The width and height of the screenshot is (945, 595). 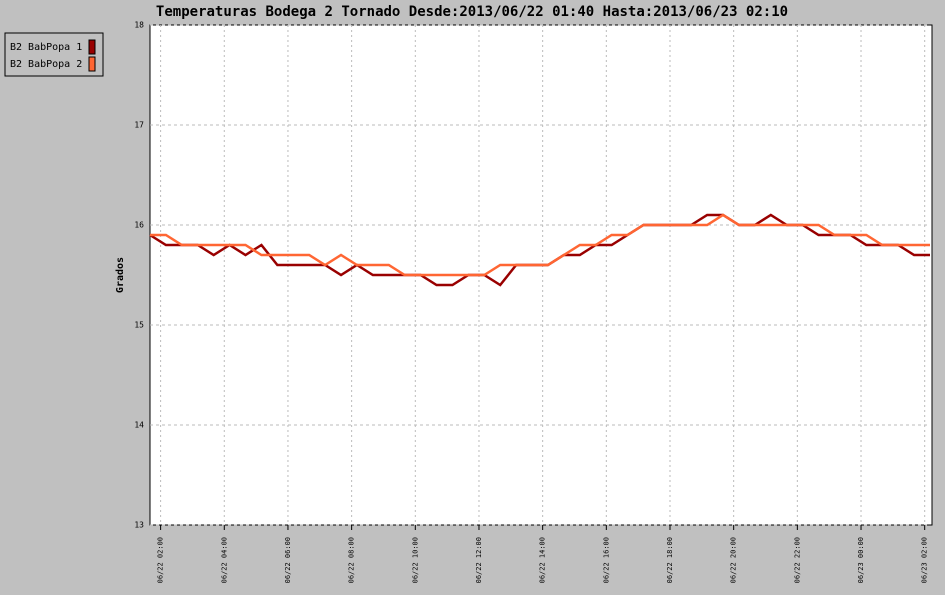 What do you see at coordinates (46, 64) in the screenshot?
I see `legend-label: B2 BabPopa 2` at bounding box center [46, 64].